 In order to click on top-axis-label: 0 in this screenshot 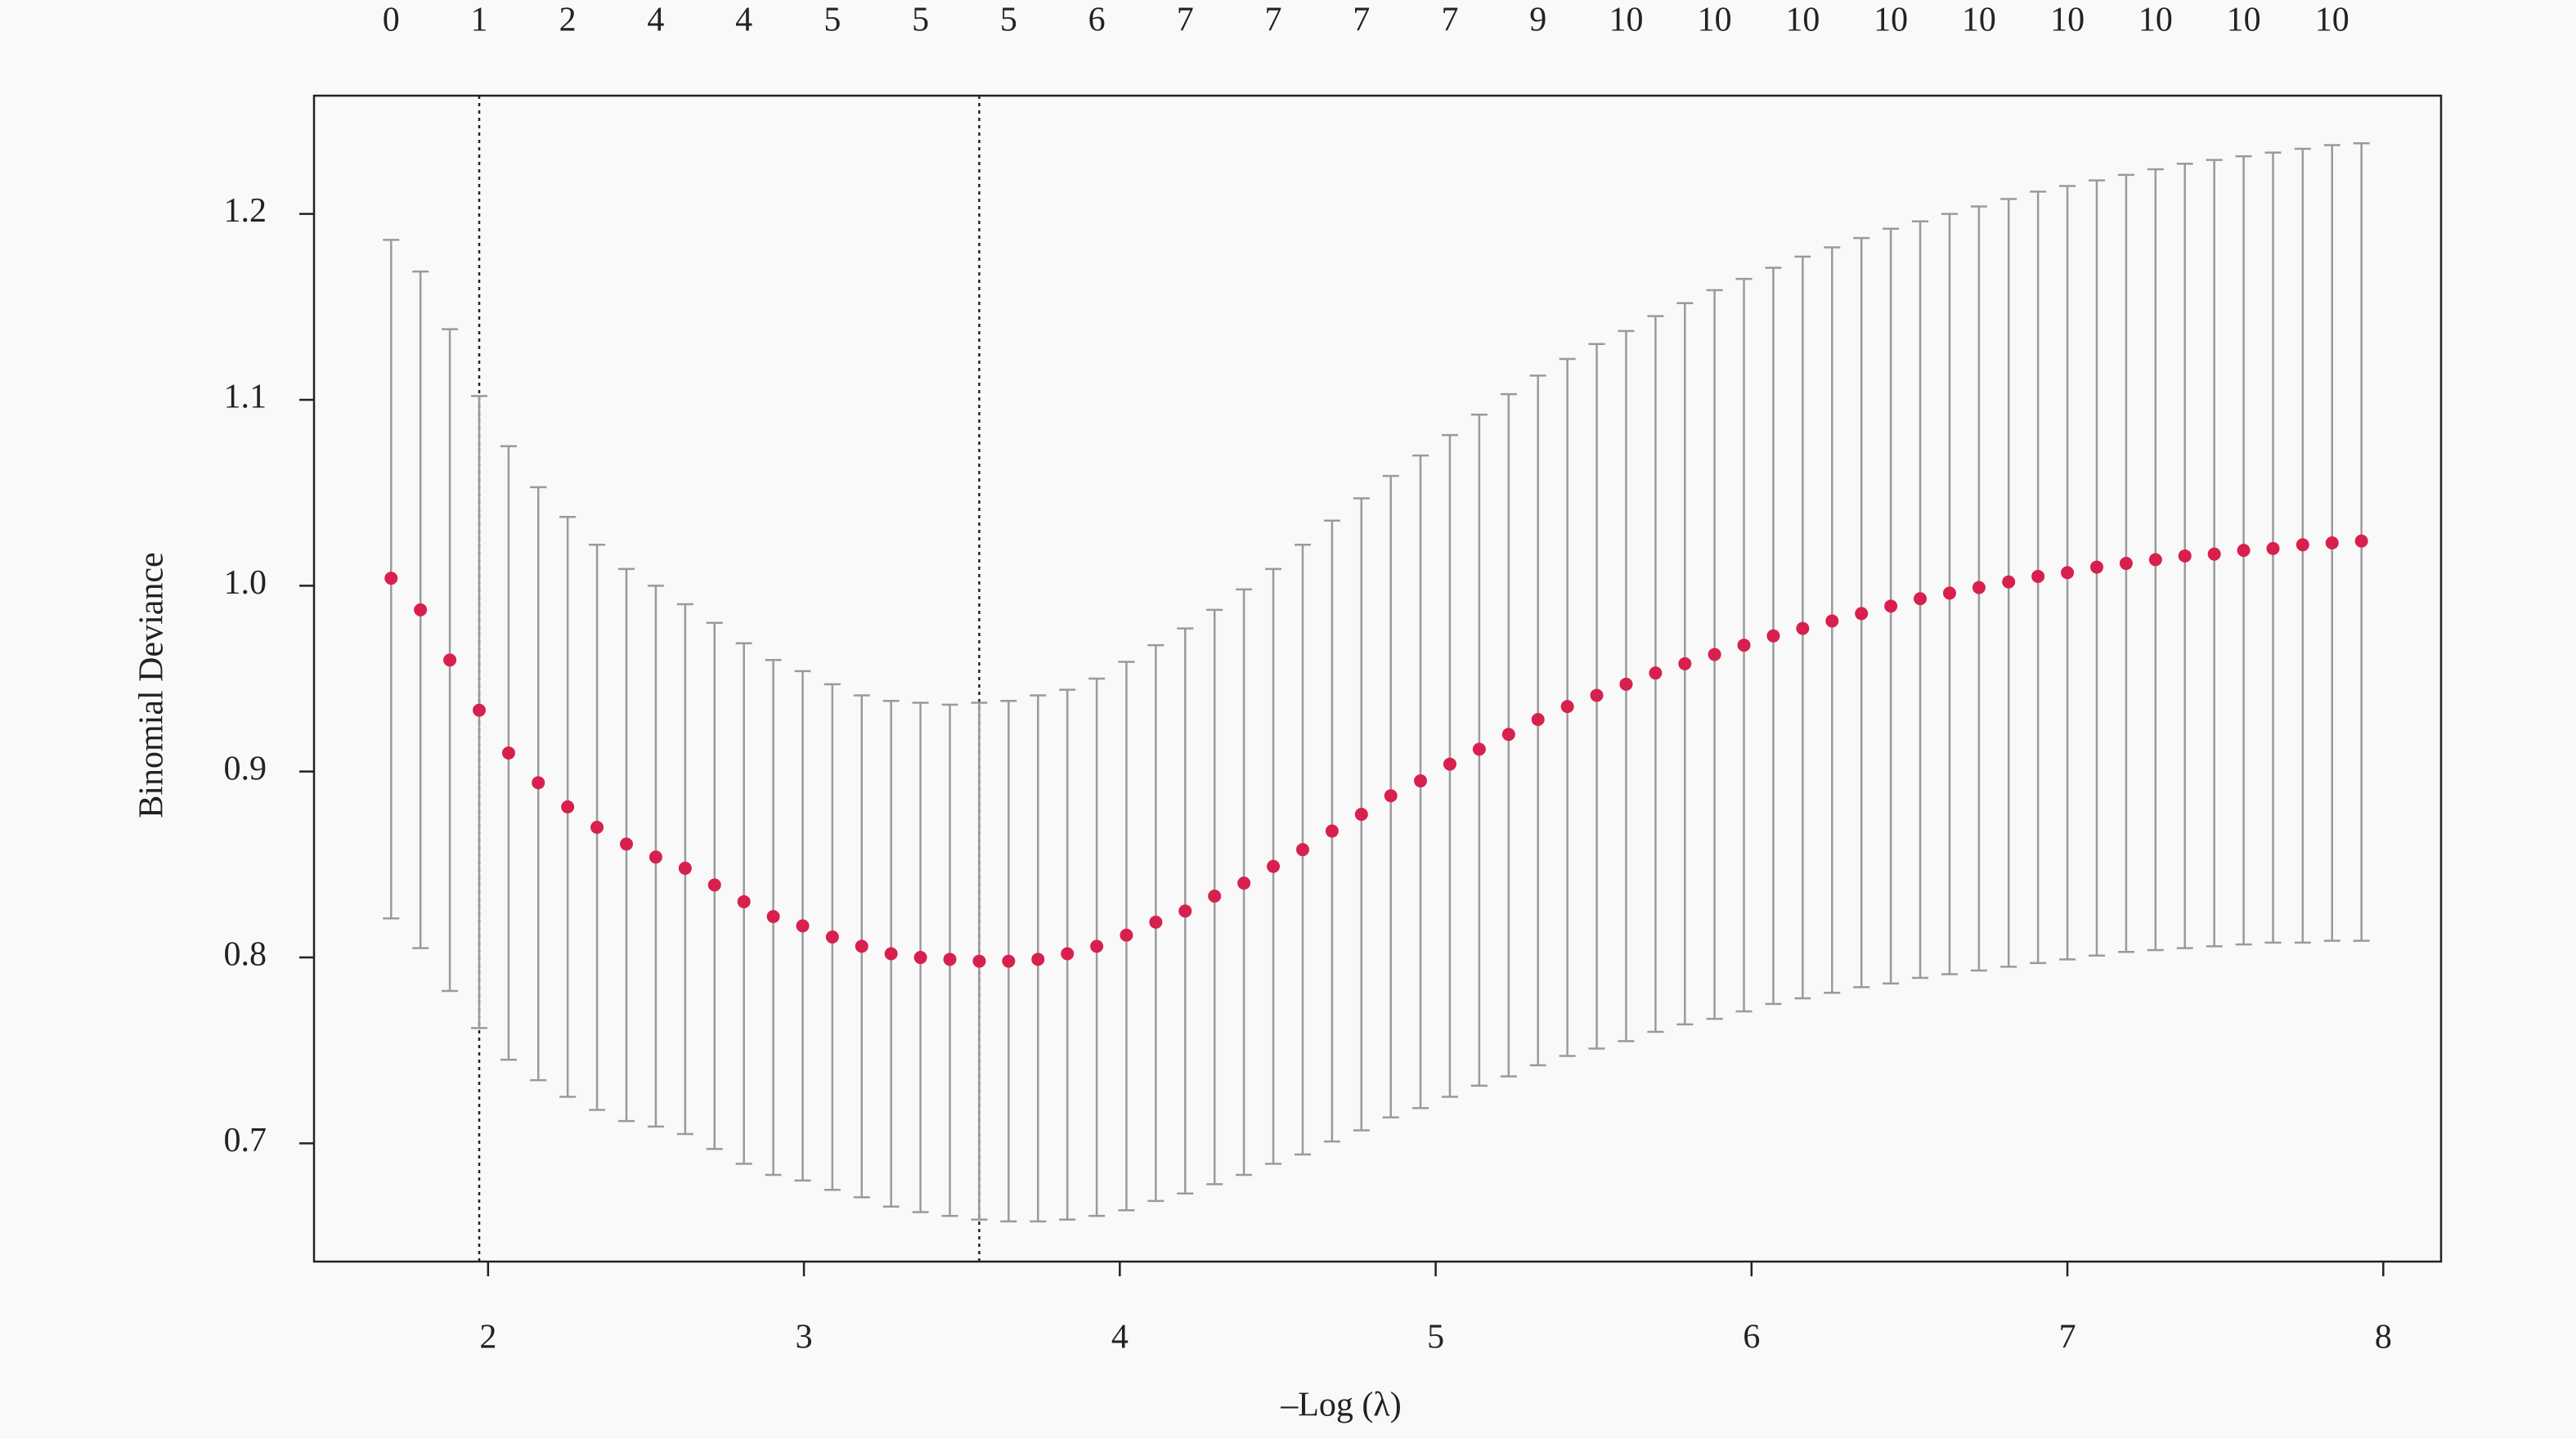, I will do `click(391, 20)`.